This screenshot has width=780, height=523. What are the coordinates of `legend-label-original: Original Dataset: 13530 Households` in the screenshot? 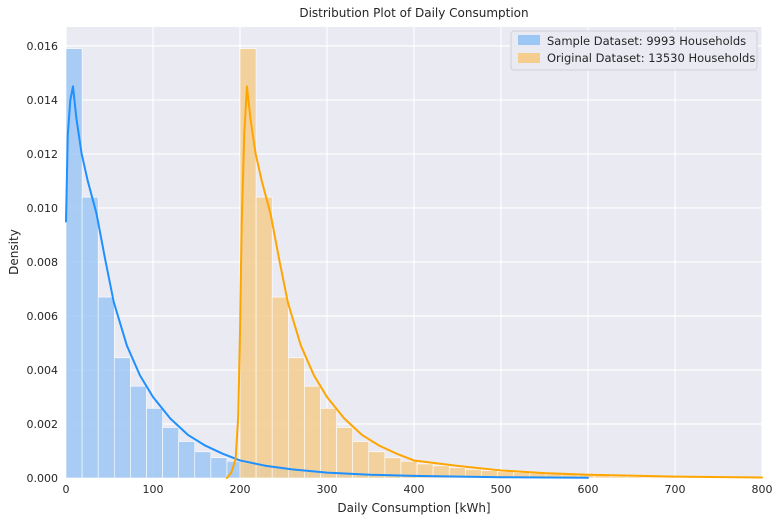 It's located at (651, 58).